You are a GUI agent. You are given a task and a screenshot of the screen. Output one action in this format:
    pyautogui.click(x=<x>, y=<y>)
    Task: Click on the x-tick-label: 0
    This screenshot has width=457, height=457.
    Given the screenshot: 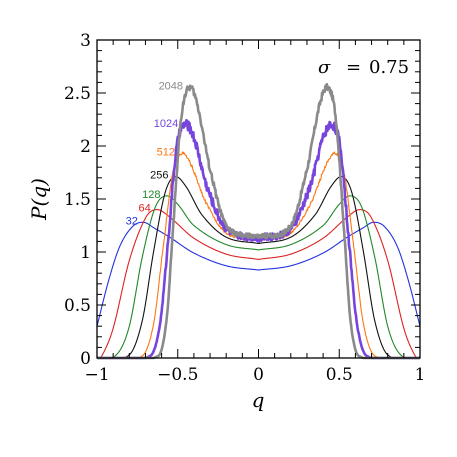 What is the action you would take?
    pyautogui.click(x=258, y=375)
    